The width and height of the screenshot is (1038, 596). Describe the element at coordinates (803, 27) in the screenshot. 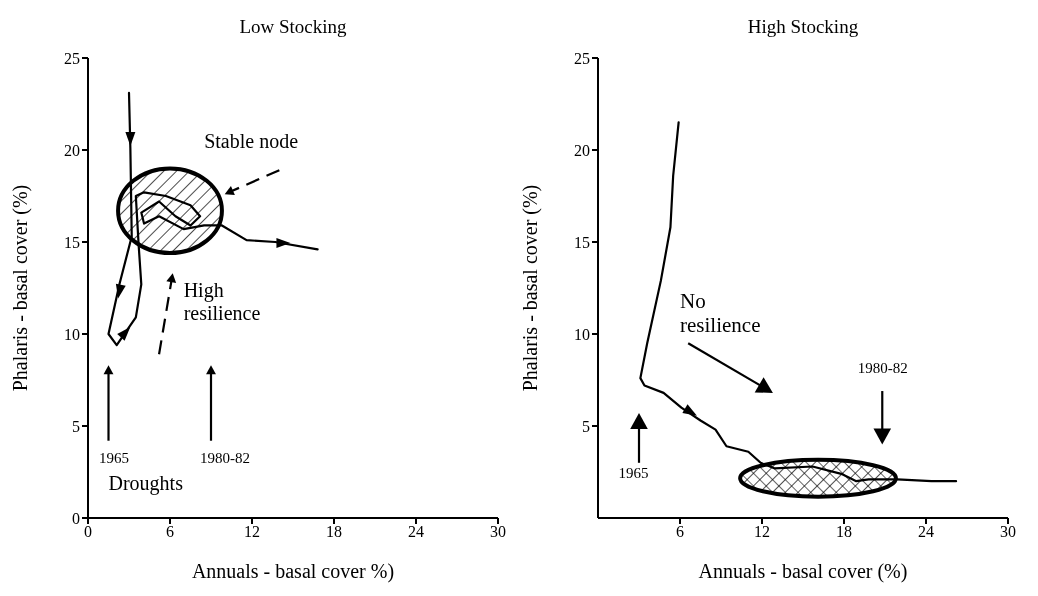

I see `chart-title: High Stocking` at that location.